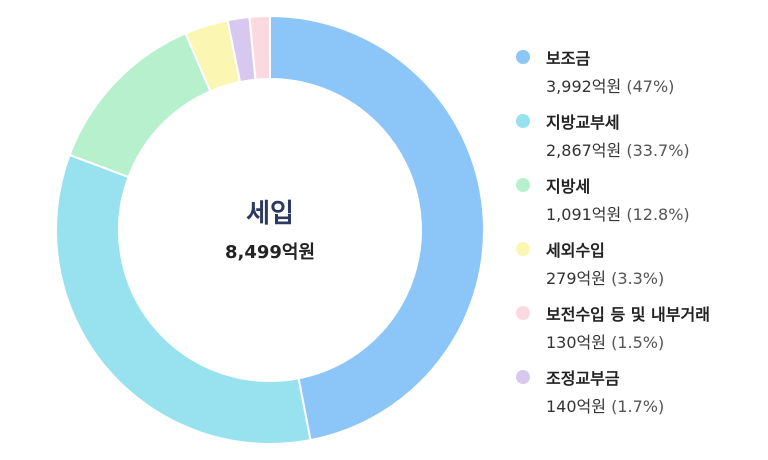  Describe the element at coordinates (586, 214) in the screenshot. I see `legend-amount: 1,091억원` at that location.